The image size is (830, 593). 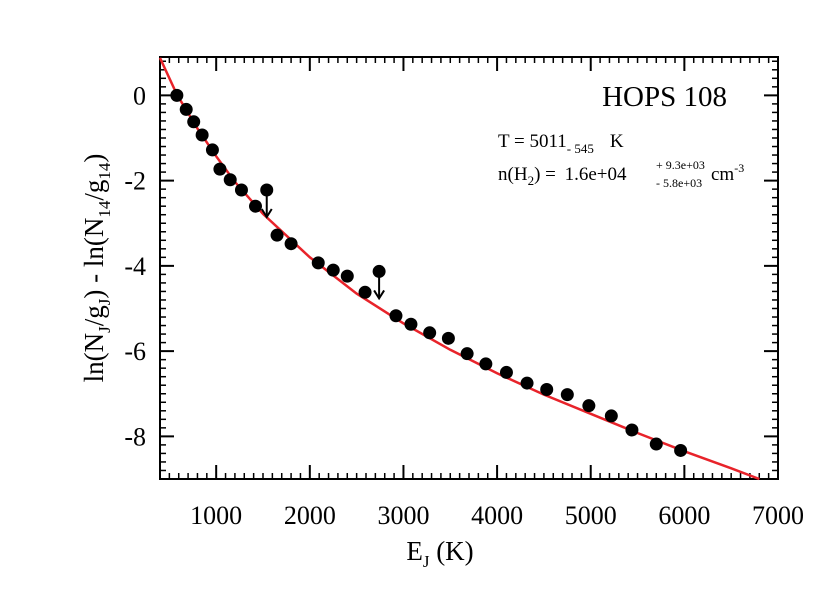 I want to click on density-annotation: n(H2) = 1.6e+04, so click(x=562, y=176).